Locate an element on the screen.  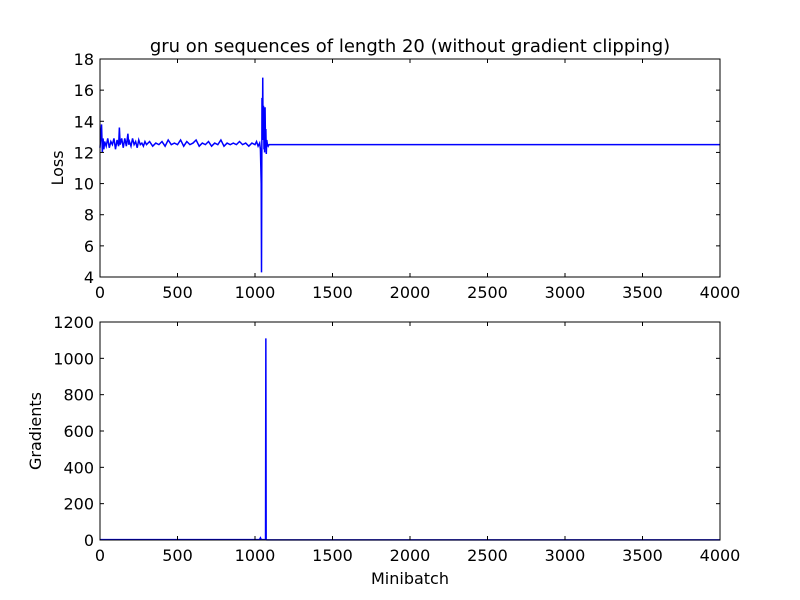
gradients-y-tick-label: 1000 is located at coordinates (73, 358).